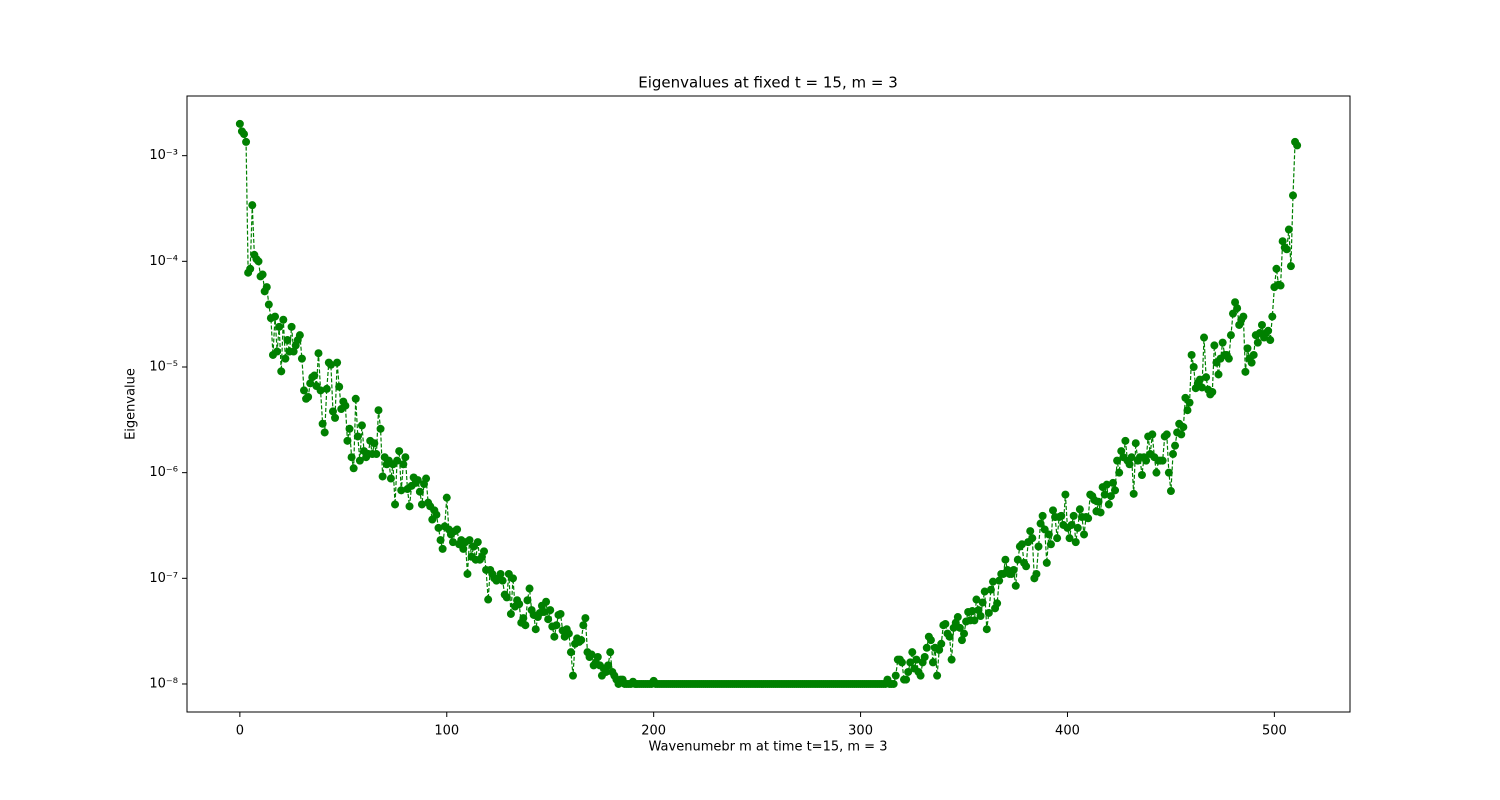 The image size is (1500, 800). Describe the element at coordinates (163, 261) in the screenshot. I see `y-tick-label: 10⁻⁴` at that location.